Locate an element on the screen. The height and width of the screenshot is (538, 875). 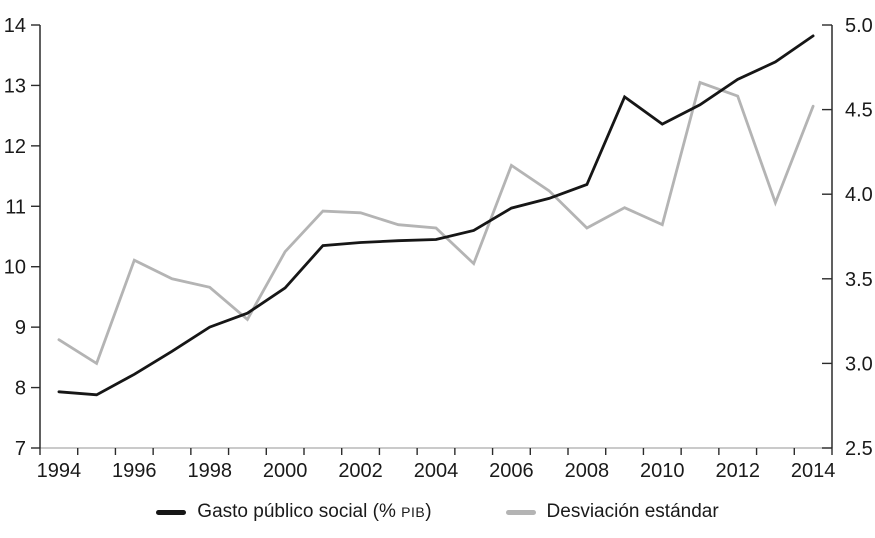
y-axis-tick-label-right: 3.0 is located at coordinates (859, 364).